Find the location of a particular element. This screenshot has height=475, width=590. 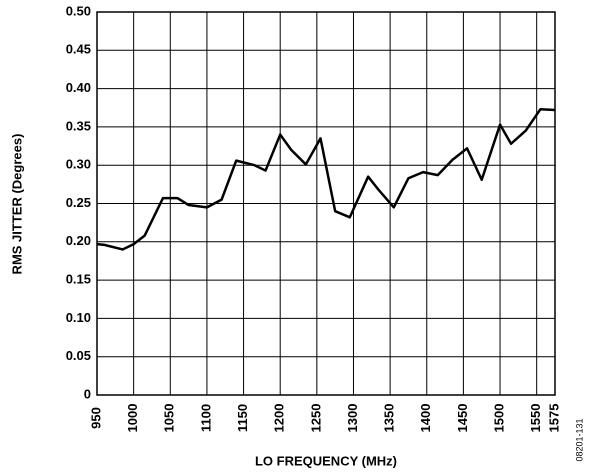

x-tick-label: 1400 is located at coordinates (425, 418).